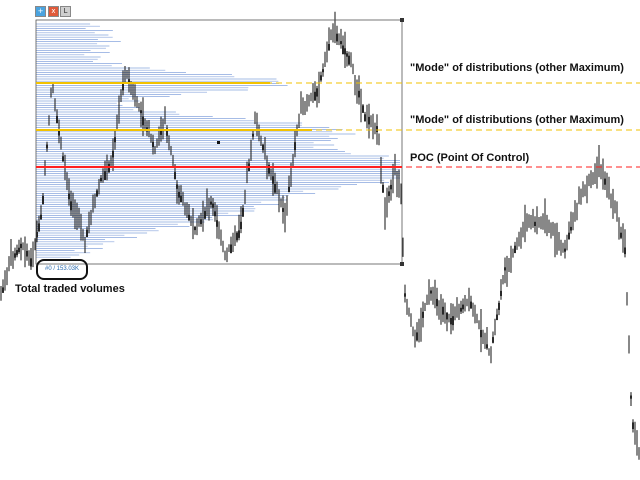  I want to click on total-volumes-label: Total traded volumes, so click(70, 289).